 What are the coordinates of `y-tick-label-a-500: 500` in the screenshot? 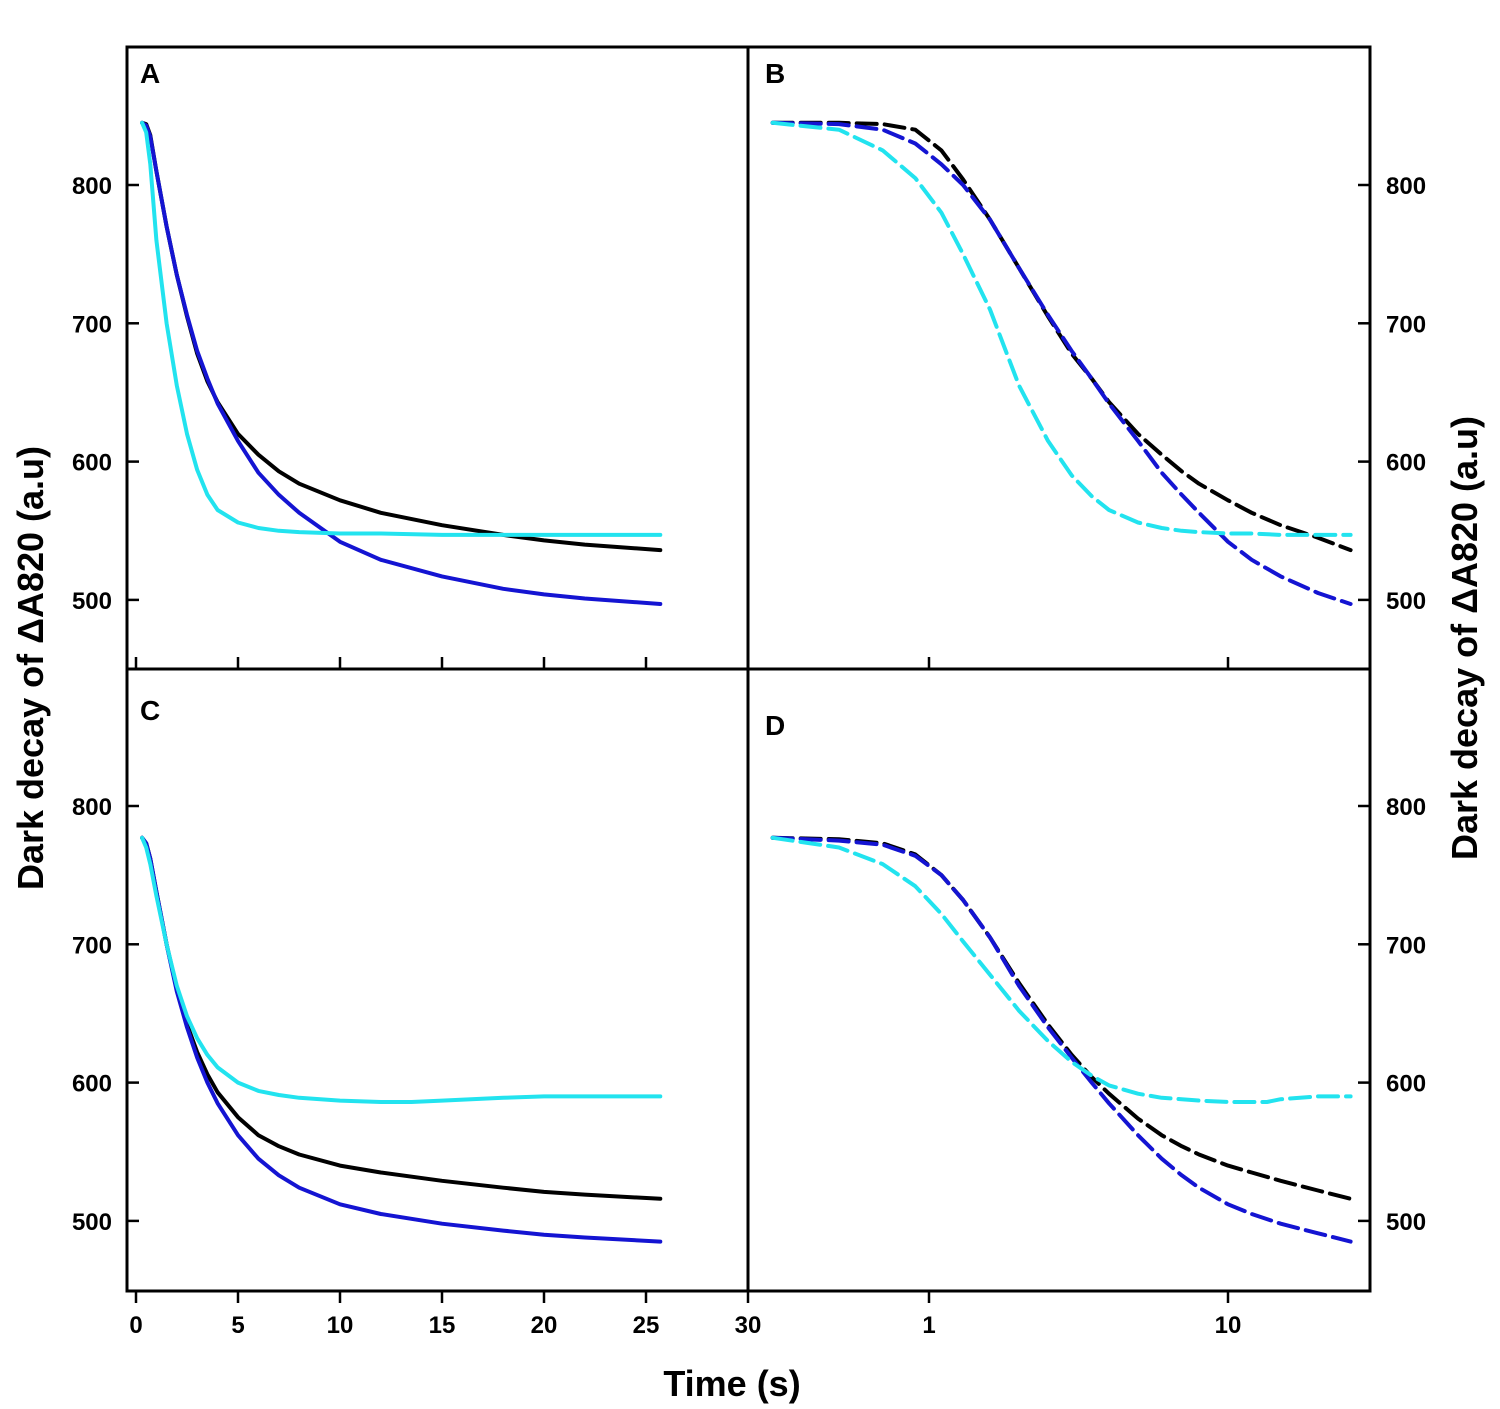 It's located at (92, 601).